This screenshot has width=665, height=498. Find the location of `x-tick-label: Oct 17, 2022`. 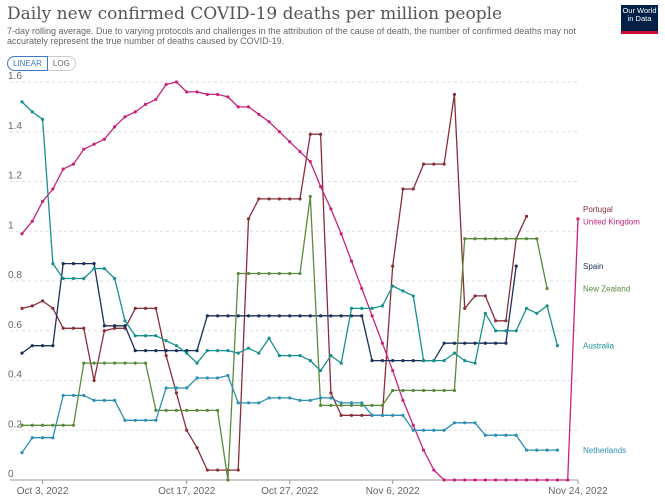

x-tick-label: Oct 17, 2022 is located at coordinates (187, 491).